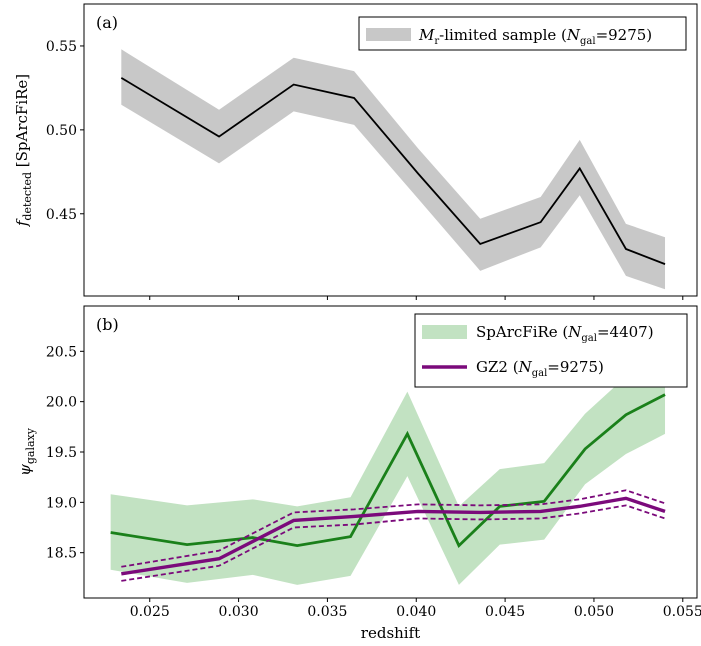  I want to click on y-tick-label: 0.55, so click(61, 47).